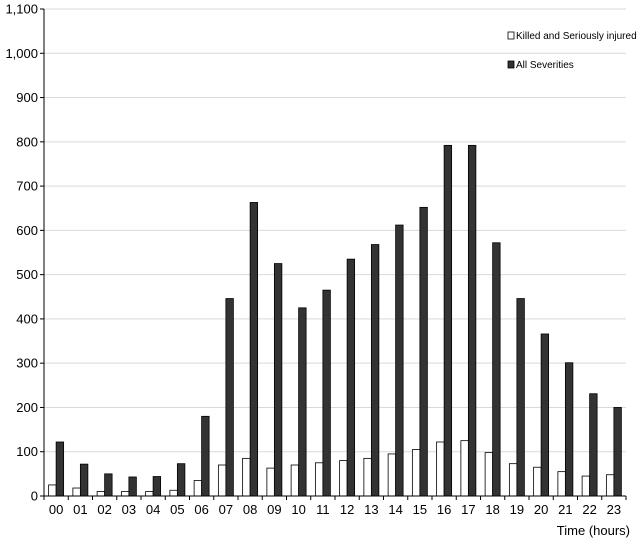  Describe the element at coordinates (593, 530) in the screenshot. I see `x-axis-title: Time (hours)` at that location.